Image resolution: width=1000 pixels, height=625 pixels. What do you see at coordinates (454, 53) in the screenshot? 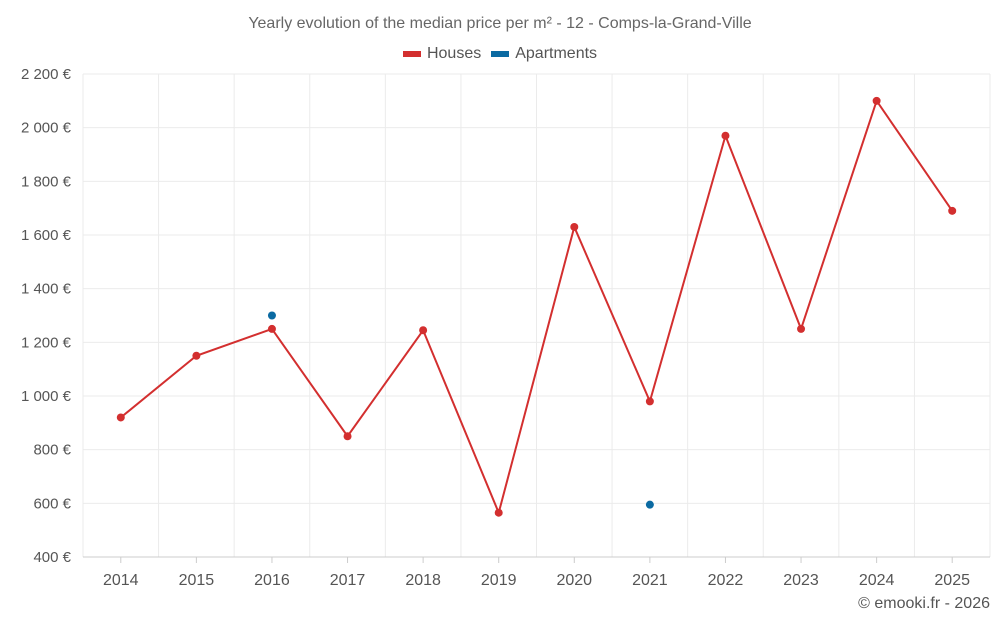
I see `legend-label-houses: Houses` at bounding box center [454, 53].